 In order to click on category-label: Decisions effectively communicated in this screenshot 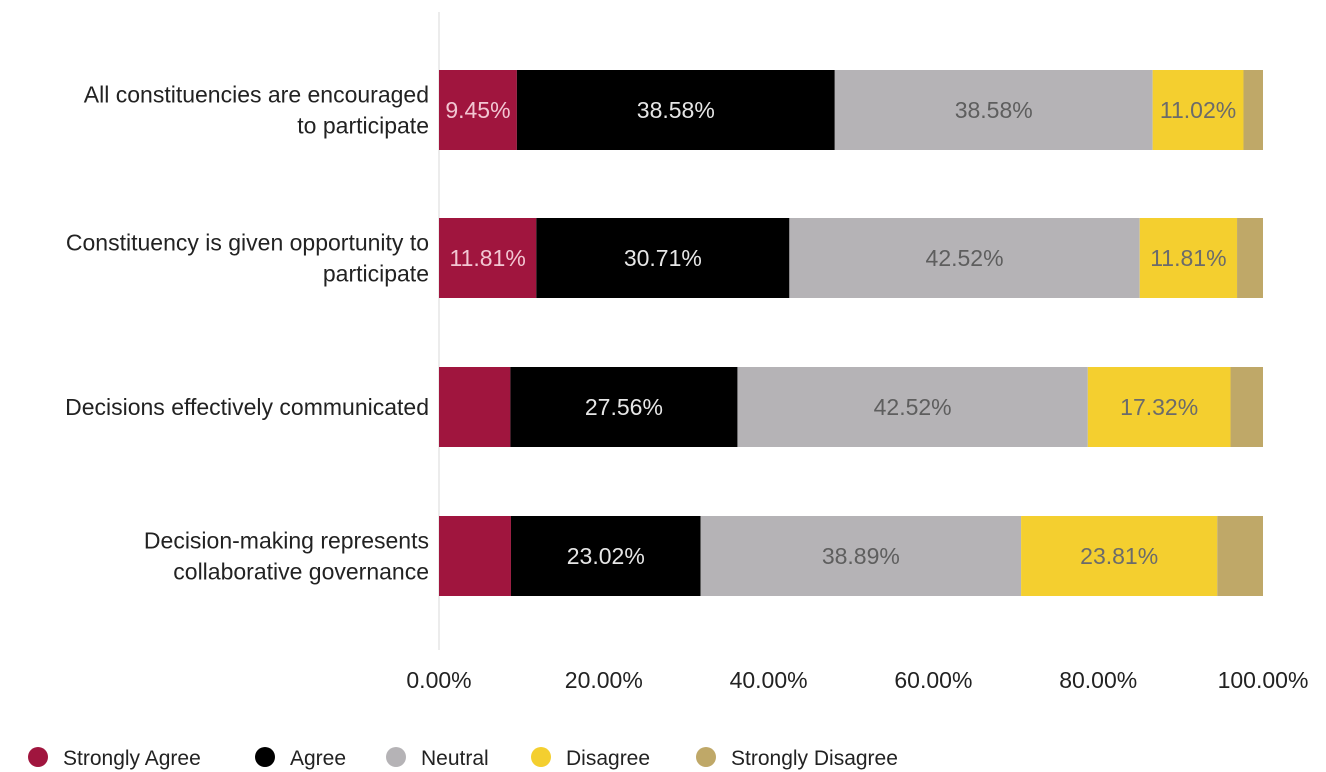, I will do `click(247, 407)`.